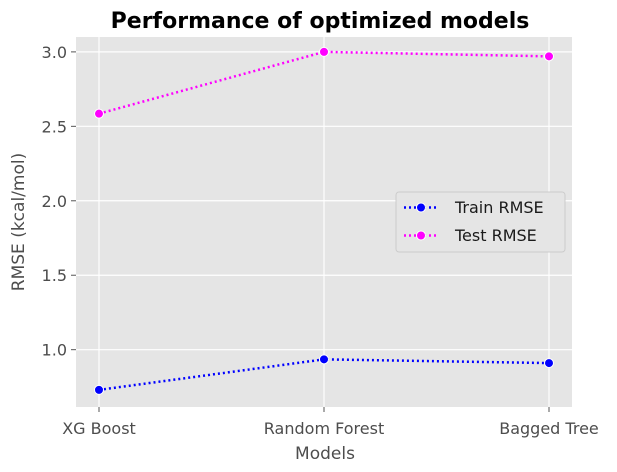 This screenshot has height=472, width=617. Describe the element at coordinates (499, 207) in the screenshot. I see `legend-label-train: Train RMSE` at that location.